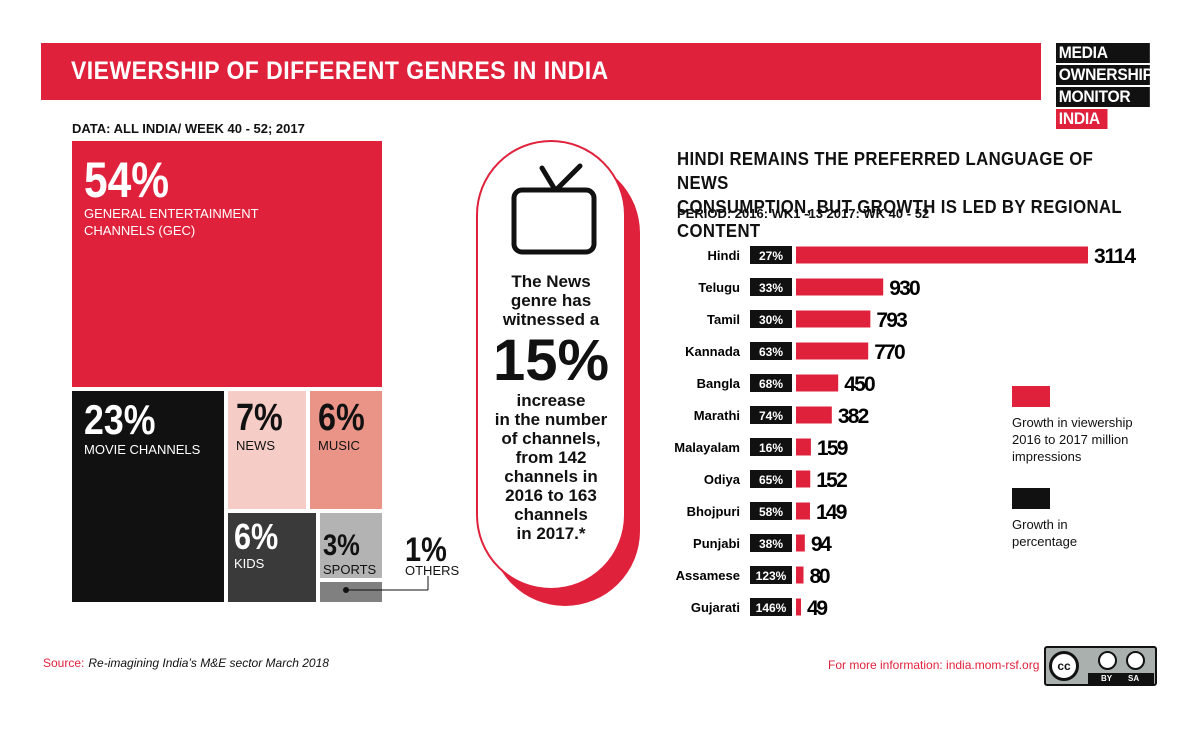 The width and height of the screenshot is (1200, 729). Describe the element at coordinates (259, 418) in the screenshot. I see `news-pct: 7%` at that location.